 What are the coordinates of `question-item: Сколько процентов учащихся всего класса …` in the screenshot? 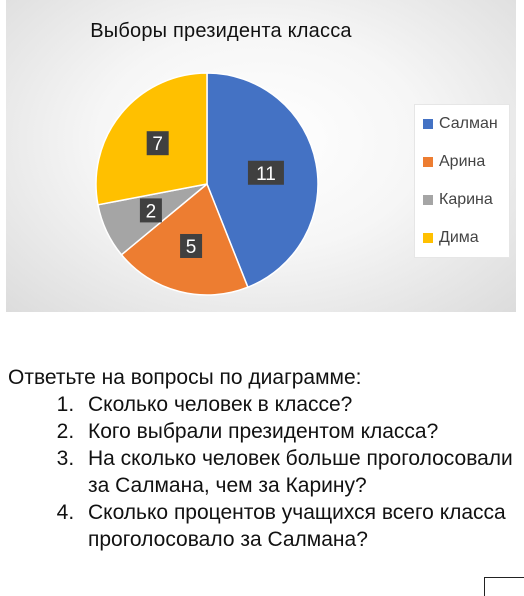 It's located at (299, 526).